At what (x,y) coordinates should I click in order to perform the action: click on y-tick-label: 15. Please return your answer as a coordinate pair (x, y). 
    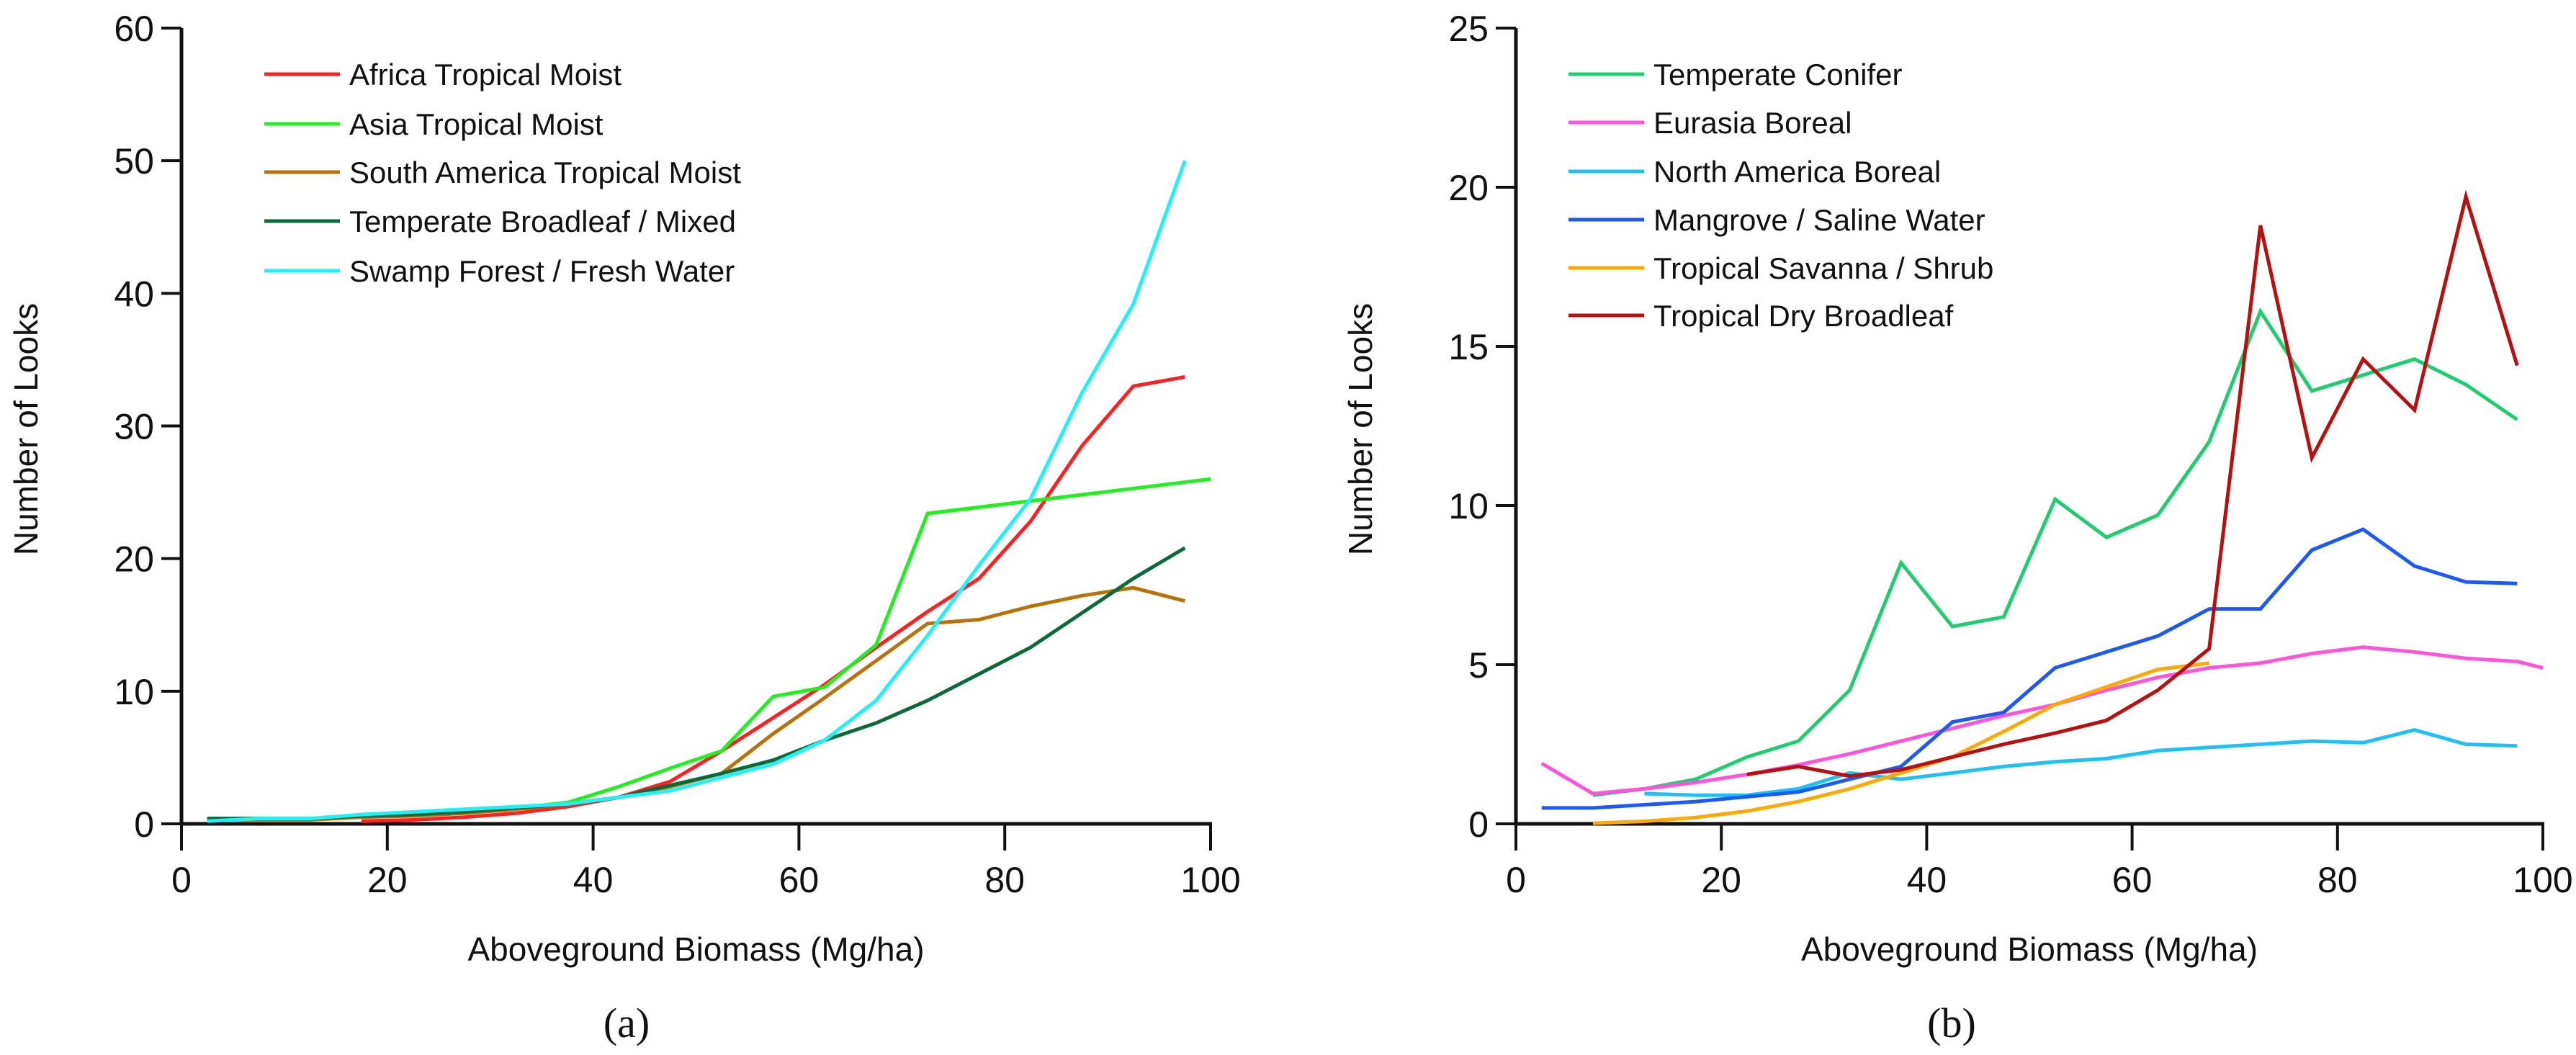
    Looking at the image, I should click on (1468, 347).